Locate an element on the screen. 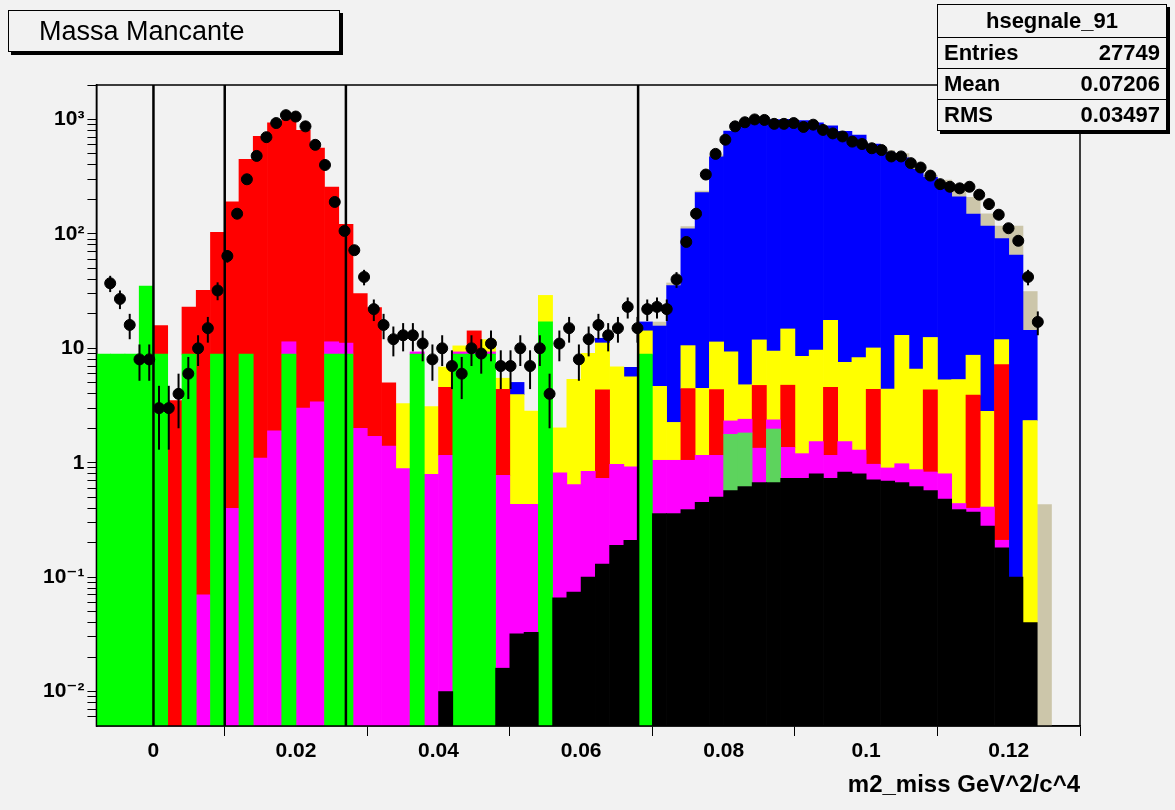 This screenshot has width=1175, height=810. y-tick-label: 10⁻¹ is located at coordinates (64, 575).